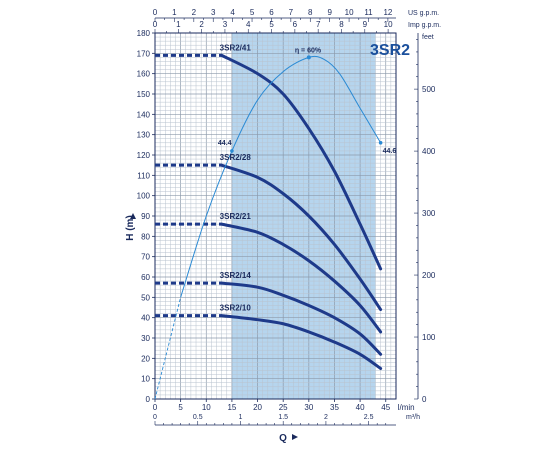  Describe the element at coordinates (429, 151) in the screenshot. I see `feet-tick-label: 400` at that location.